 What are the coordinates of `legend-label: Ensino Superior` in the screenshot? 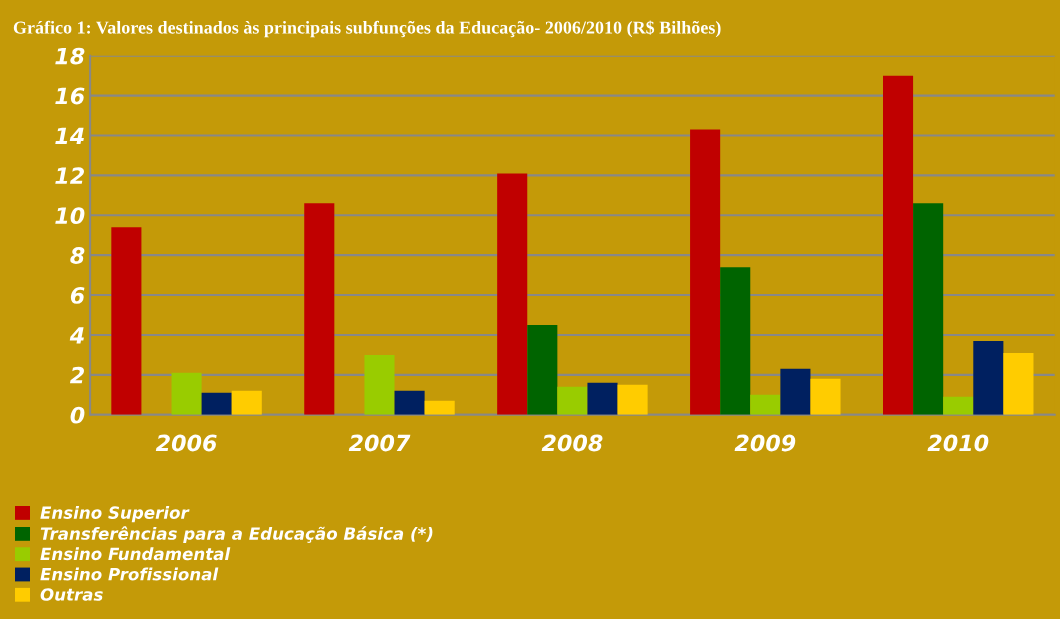 It's located at (115, 514).